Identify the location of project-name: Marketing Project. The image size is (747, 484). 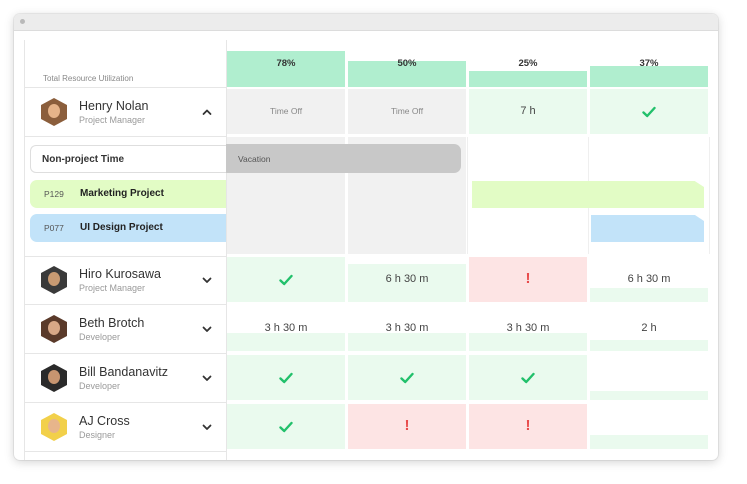
(122, 193).